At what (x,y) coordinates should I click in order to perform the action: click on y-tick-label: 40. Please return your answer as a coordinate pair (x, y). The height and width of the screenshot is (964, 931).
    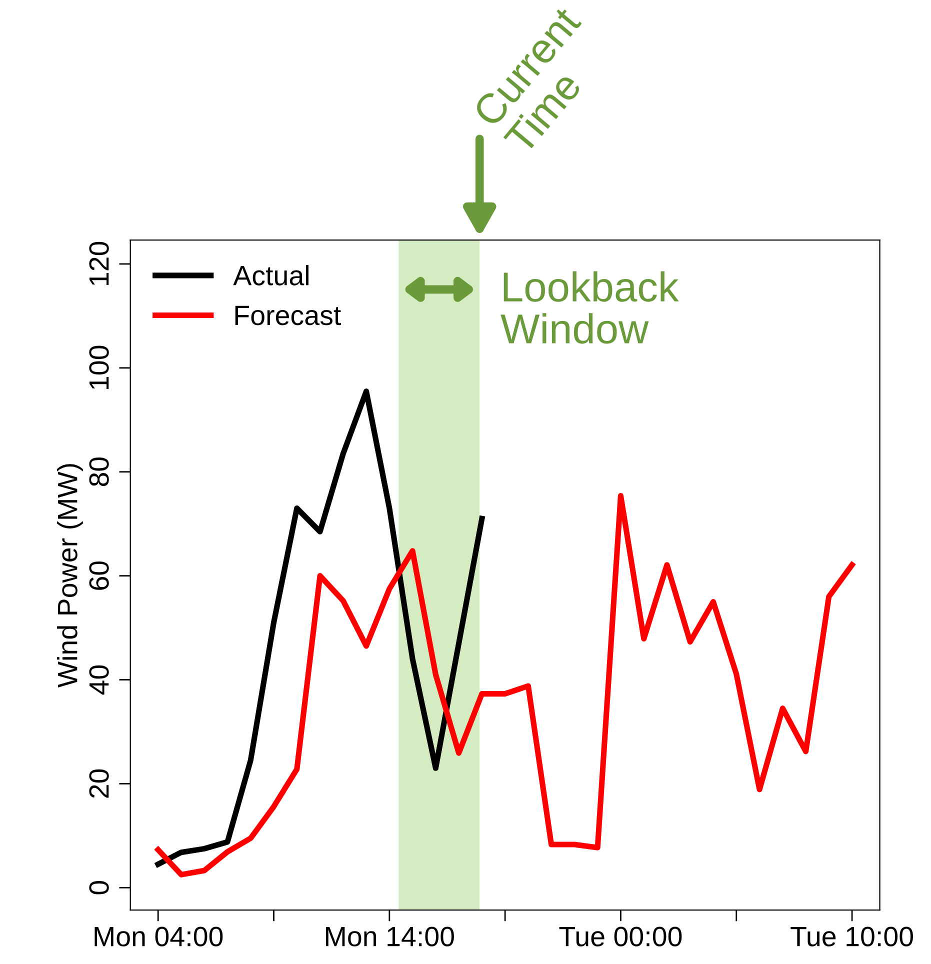
    Looking at the image, I should click on (99, 680).